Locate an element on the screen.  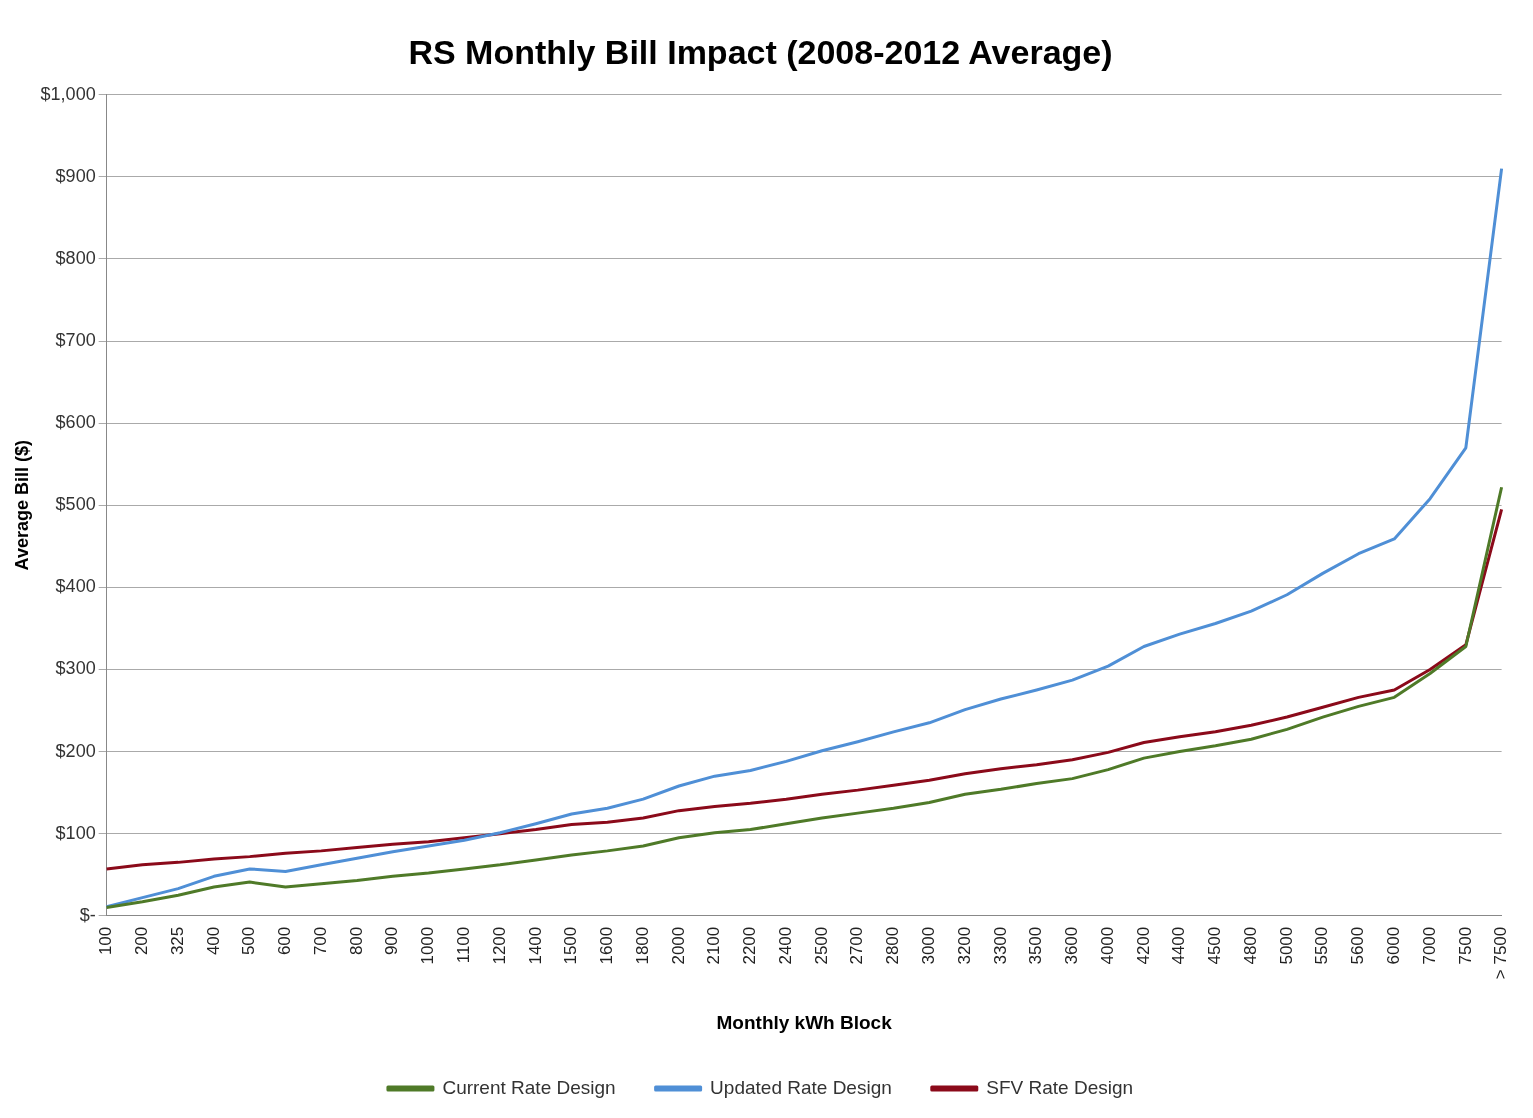
x-tick-label: 4400 is located at coordinates (1179, 945).